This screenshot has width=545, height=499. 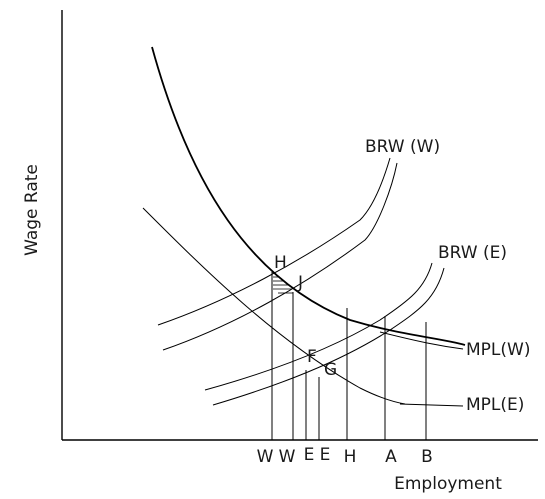 What do you see at coordinates (330, 370) in the screenshot?
I see `point-g-label: G` at bounding box center [330, 370].